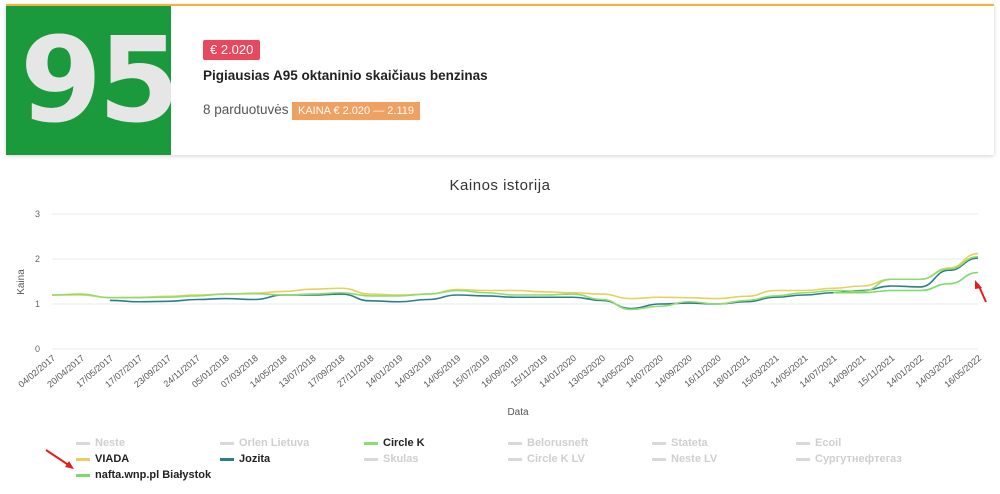  What do you see at coordinates (95, 80) in the screenshot?
I see `fuel-grade-number: 95` at bounding box center [95, 80].